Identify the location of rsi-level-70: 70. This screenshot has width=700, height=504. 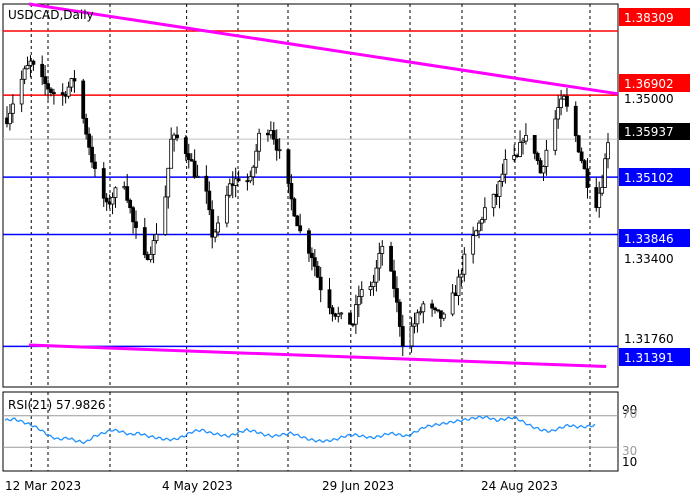
(629, 414).